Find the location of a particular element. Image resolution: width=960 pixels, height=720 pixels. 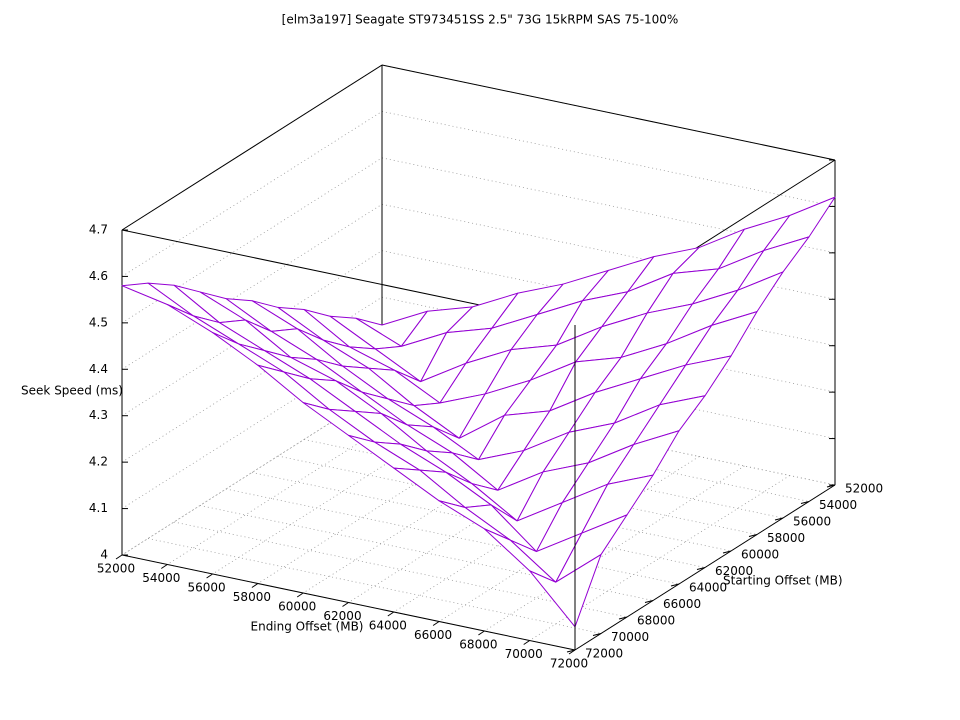

y-tick-label: 72000 is located at coordinates (604, 654).